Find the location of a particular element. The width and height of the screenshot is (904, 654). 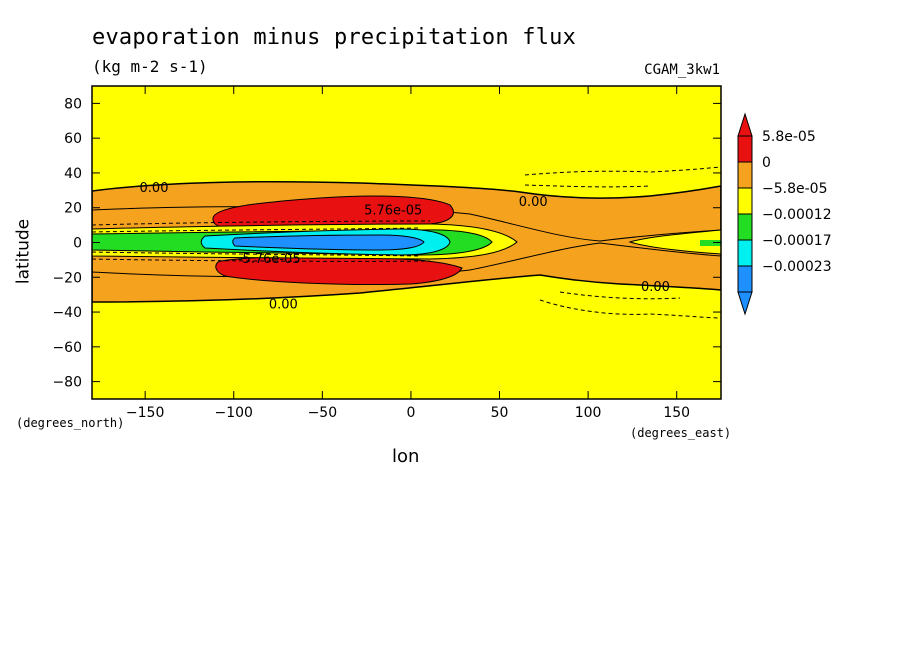

colorbar-arrow-top is located at coordinates (745, 124).